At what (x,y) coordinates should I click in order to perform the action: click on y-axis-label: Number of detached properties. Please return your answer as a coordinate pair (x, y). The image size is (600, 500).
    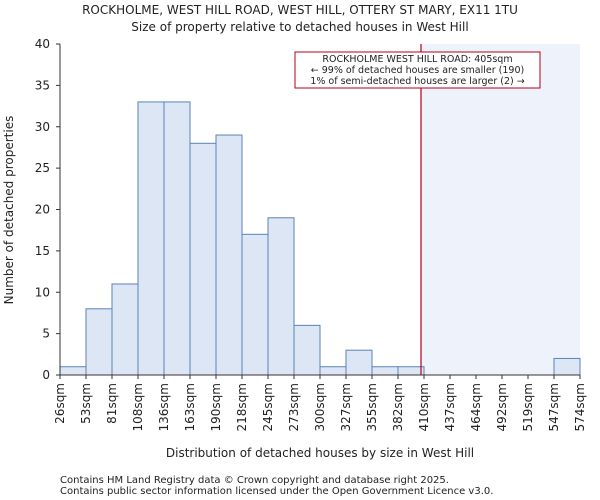
    Looking at the image, I should click on (9, 210).